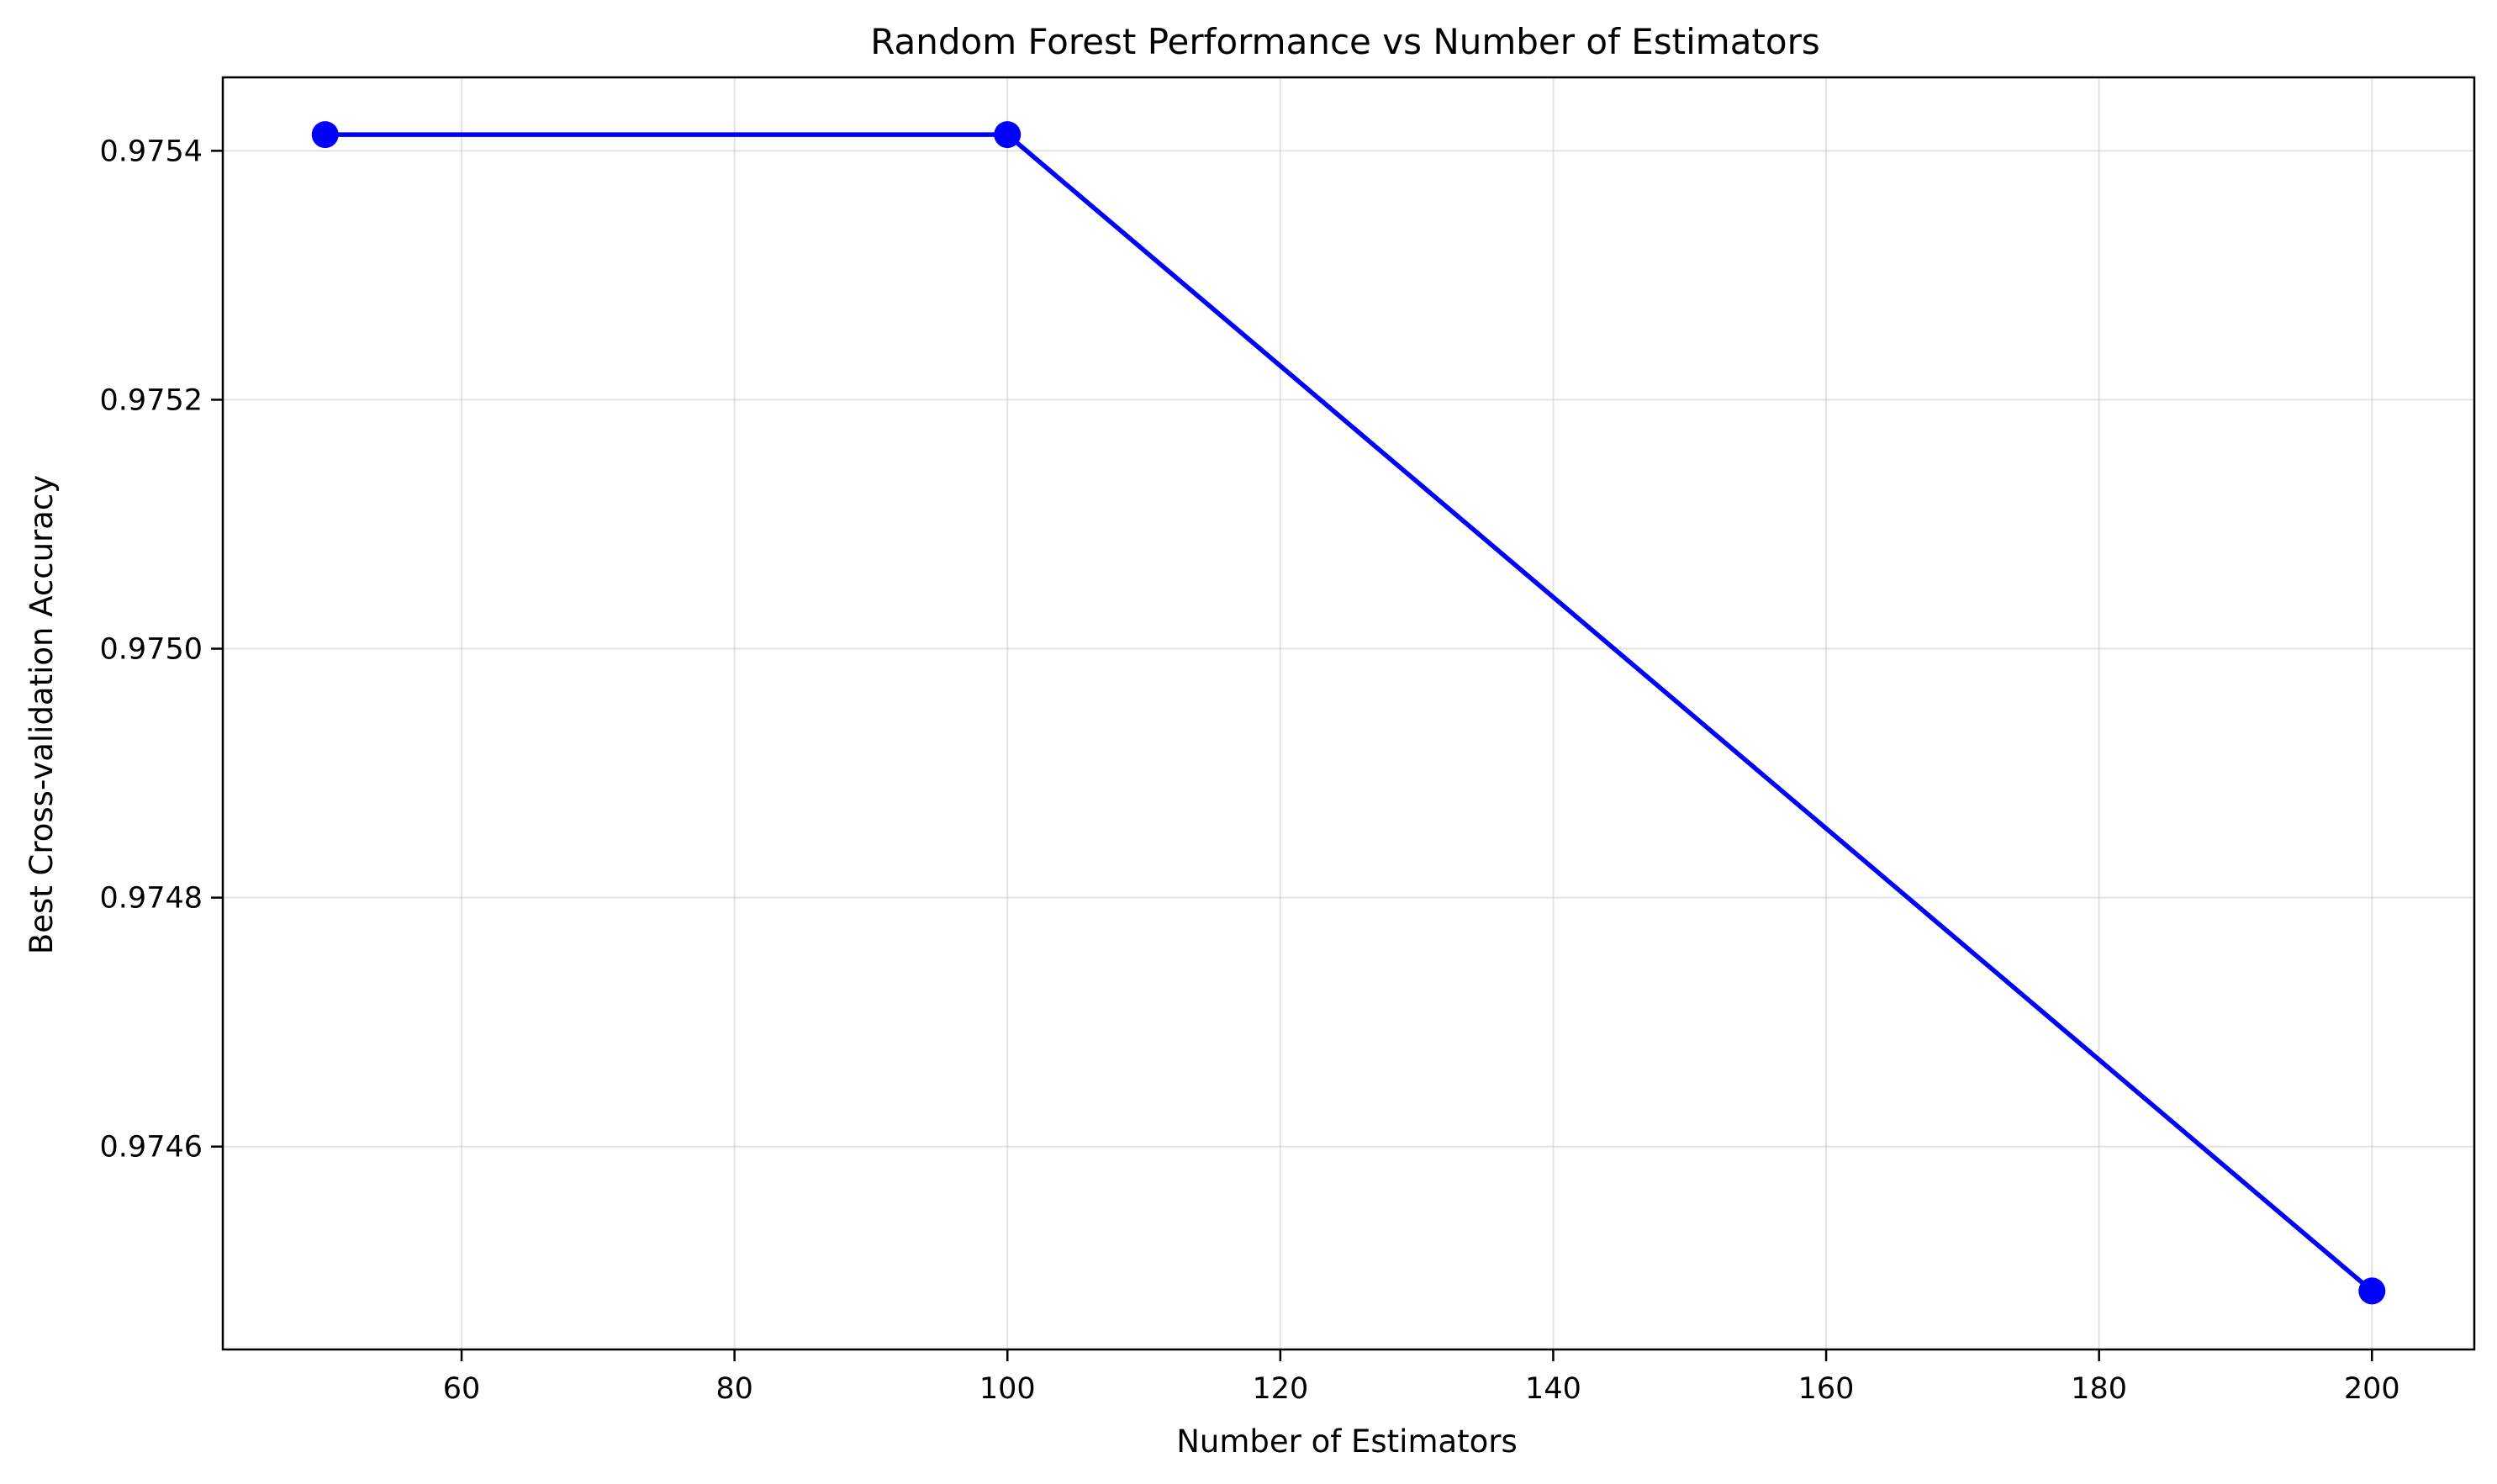  What do you see at coordinates (151, 899) in the screenshot?
I see `y-tick-label: 0.9748` at bounding box center [151, 899].